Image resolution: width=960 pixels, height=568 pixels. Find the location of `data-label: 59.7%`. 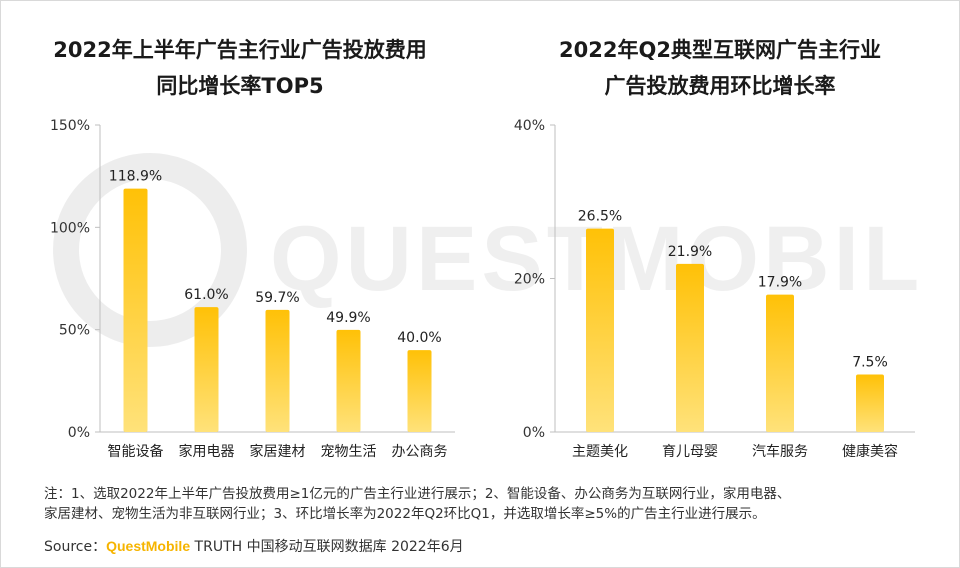

data-label: 59.7% is located at coordinates (277, 298).